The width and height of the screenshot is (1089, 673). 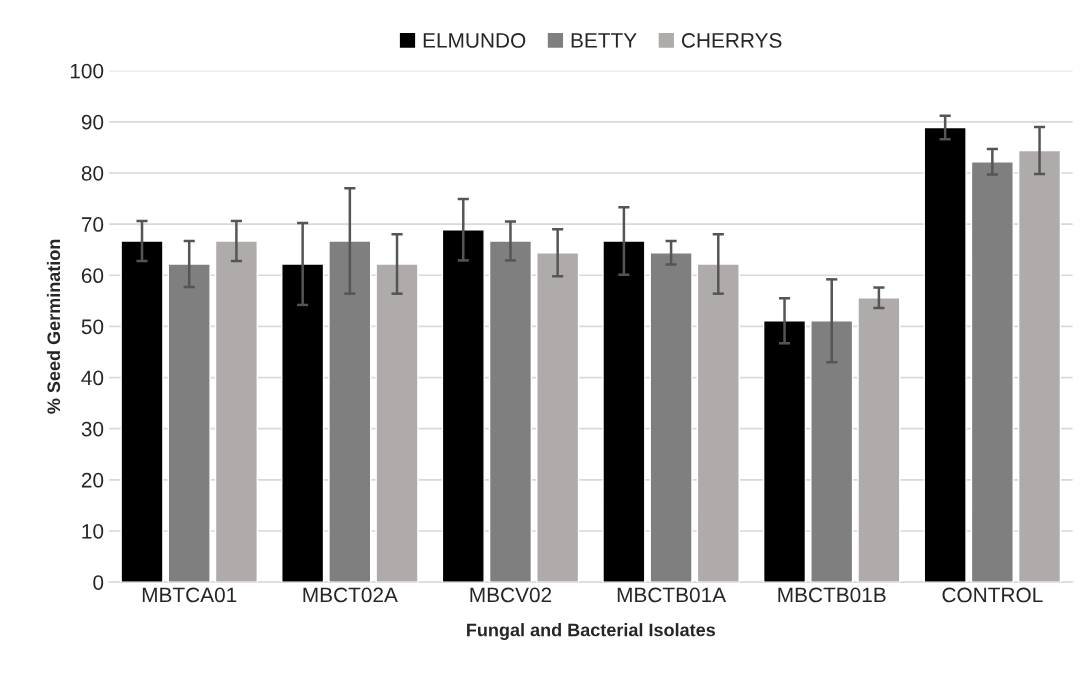 What do you see at coordinates (87, 71) in the screenshot?
I see `y-tick-label: 100` at bounding box center [87, 71].